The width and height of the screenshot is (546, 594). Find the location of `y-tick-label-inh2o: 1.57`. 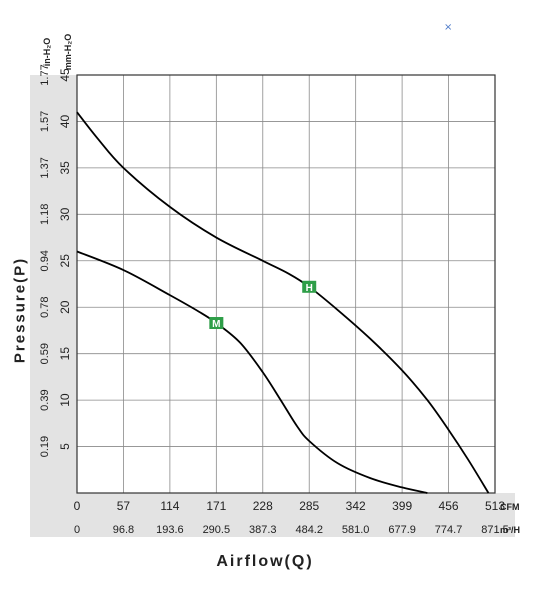

y-tick-label-inh2o: 1.57 is located at coordinates (45, 121).